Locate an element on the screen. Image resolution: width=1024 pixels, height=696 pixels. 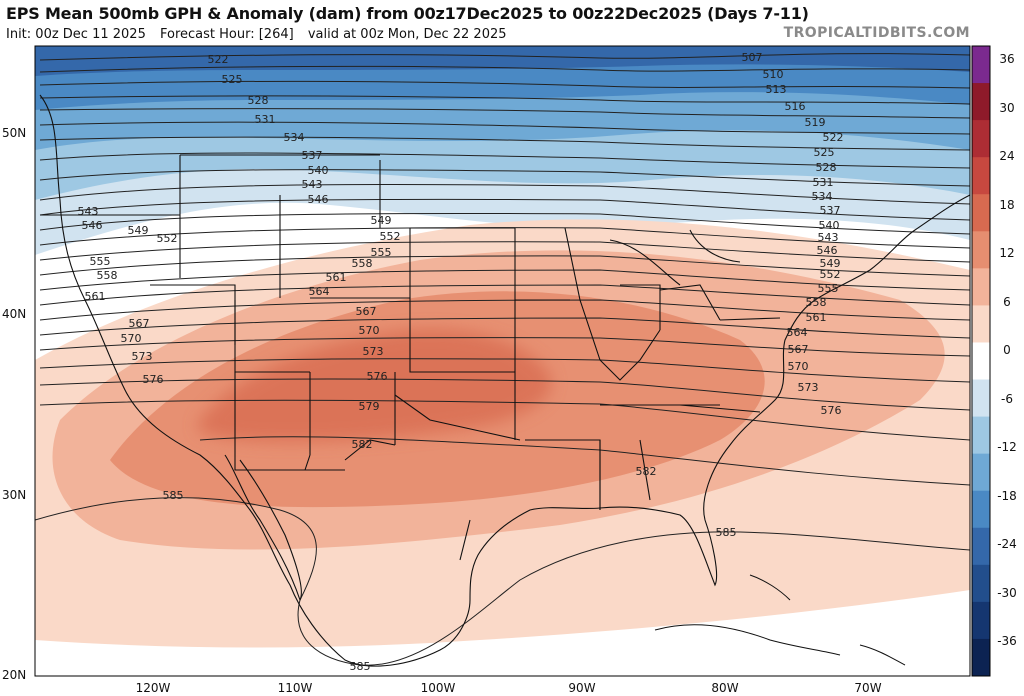
contour-label-west: 555 is located at coordinates (381, 252).